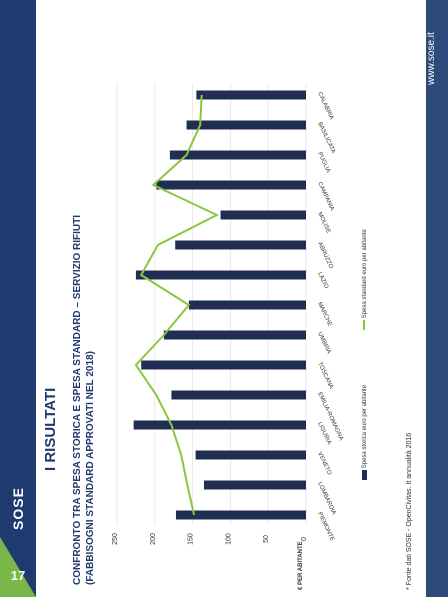 The width and height of the screenshot is (448, 597). Describe the element at coordinates (324, 463) in the screenshot. I see `category-label-veneto: VENETO` at that location.